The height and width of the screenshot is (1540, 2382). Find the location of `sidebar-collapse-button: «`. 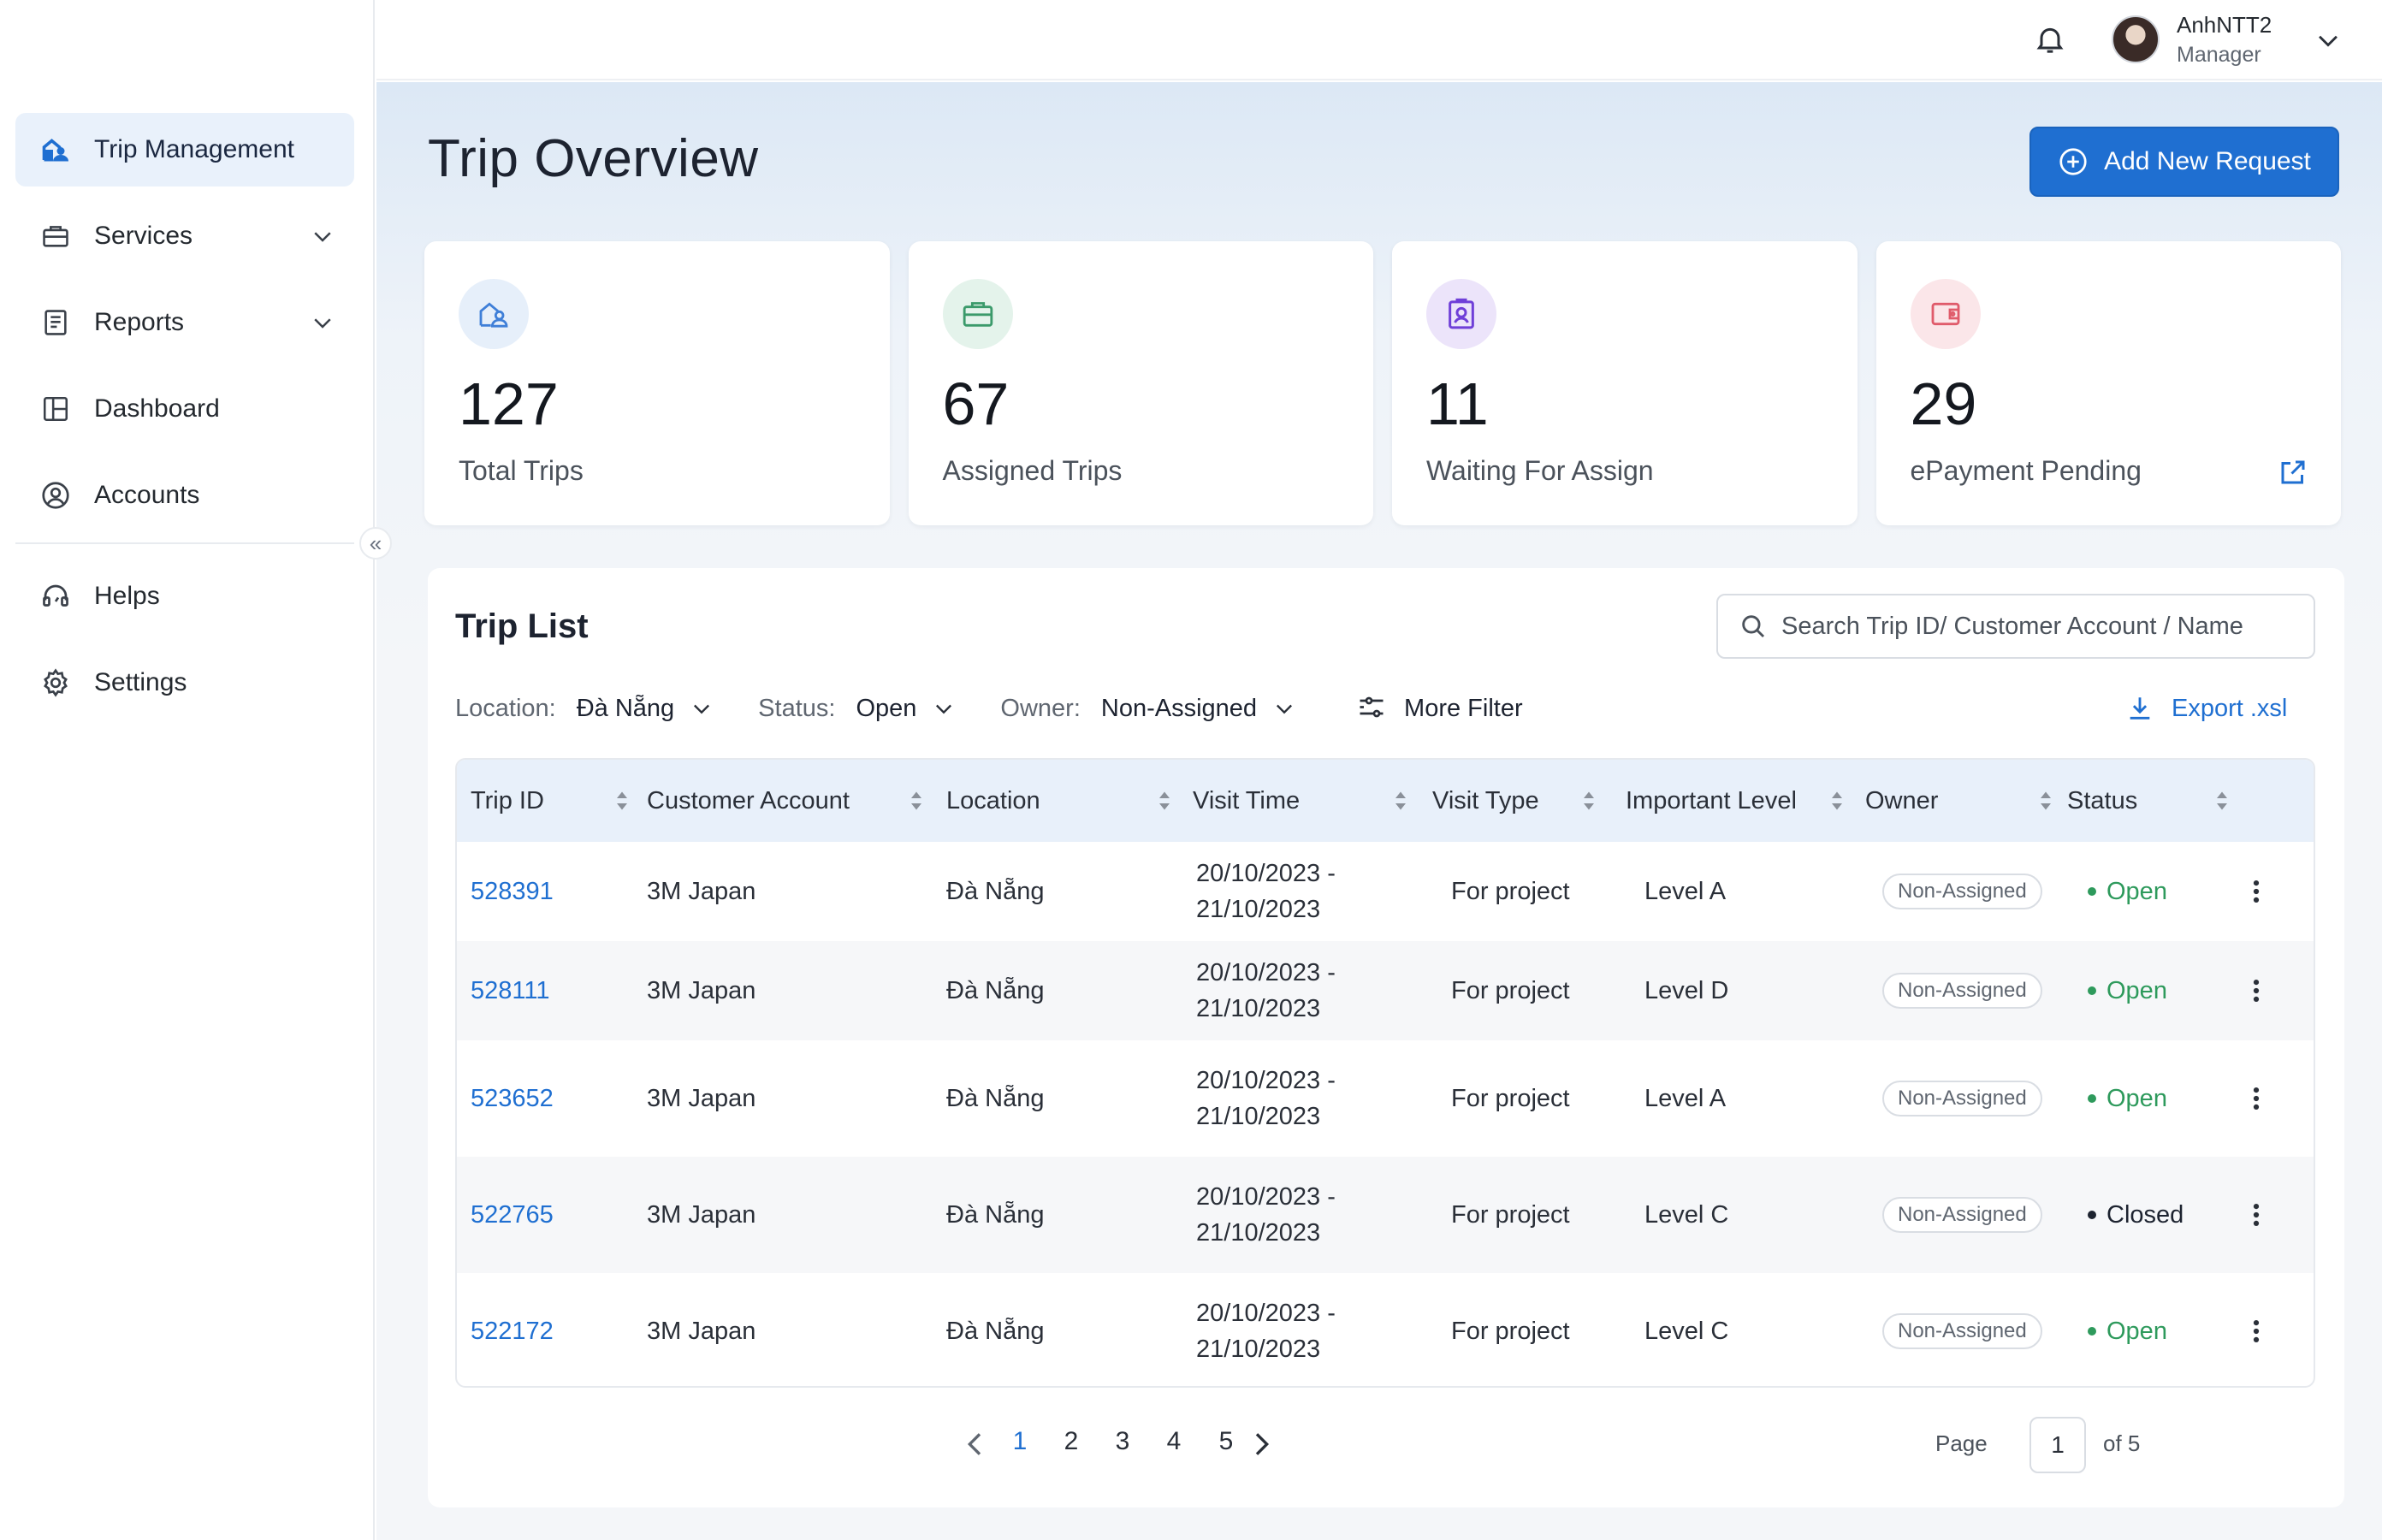

sidebar-collapse-button: « is located at coordinates (375, 543).